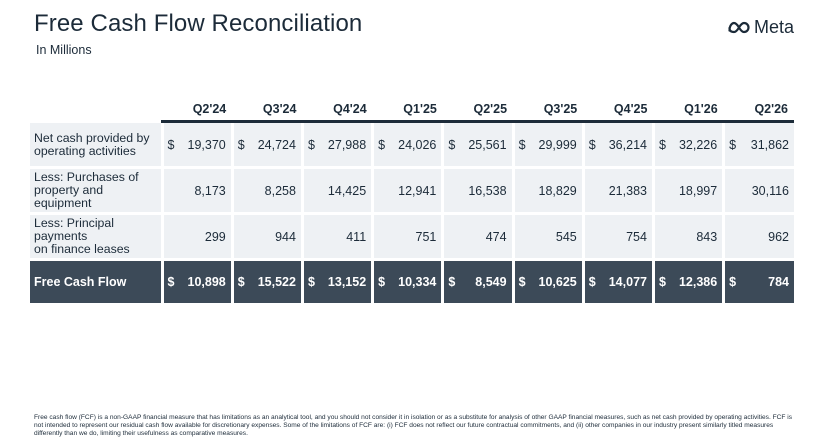 The width and height of the screenshot is (834, 439). I want to click on header-blank, so click(96, 110).